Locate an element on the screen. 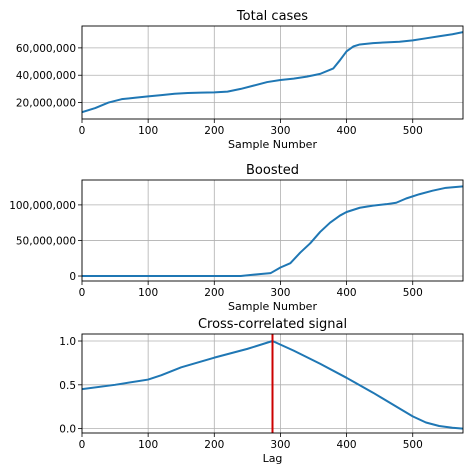 The width and height of the screenshot is (474, 474). y-tick-label: 1.0 is located at coordinates (67, 342).